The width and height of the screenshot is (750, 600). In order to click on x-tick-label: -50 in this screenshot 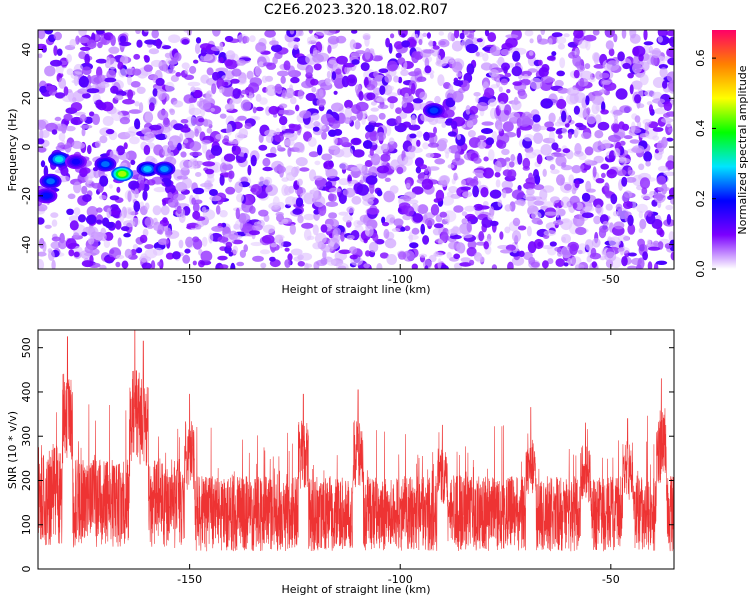, I will do `click(611, 279)`.